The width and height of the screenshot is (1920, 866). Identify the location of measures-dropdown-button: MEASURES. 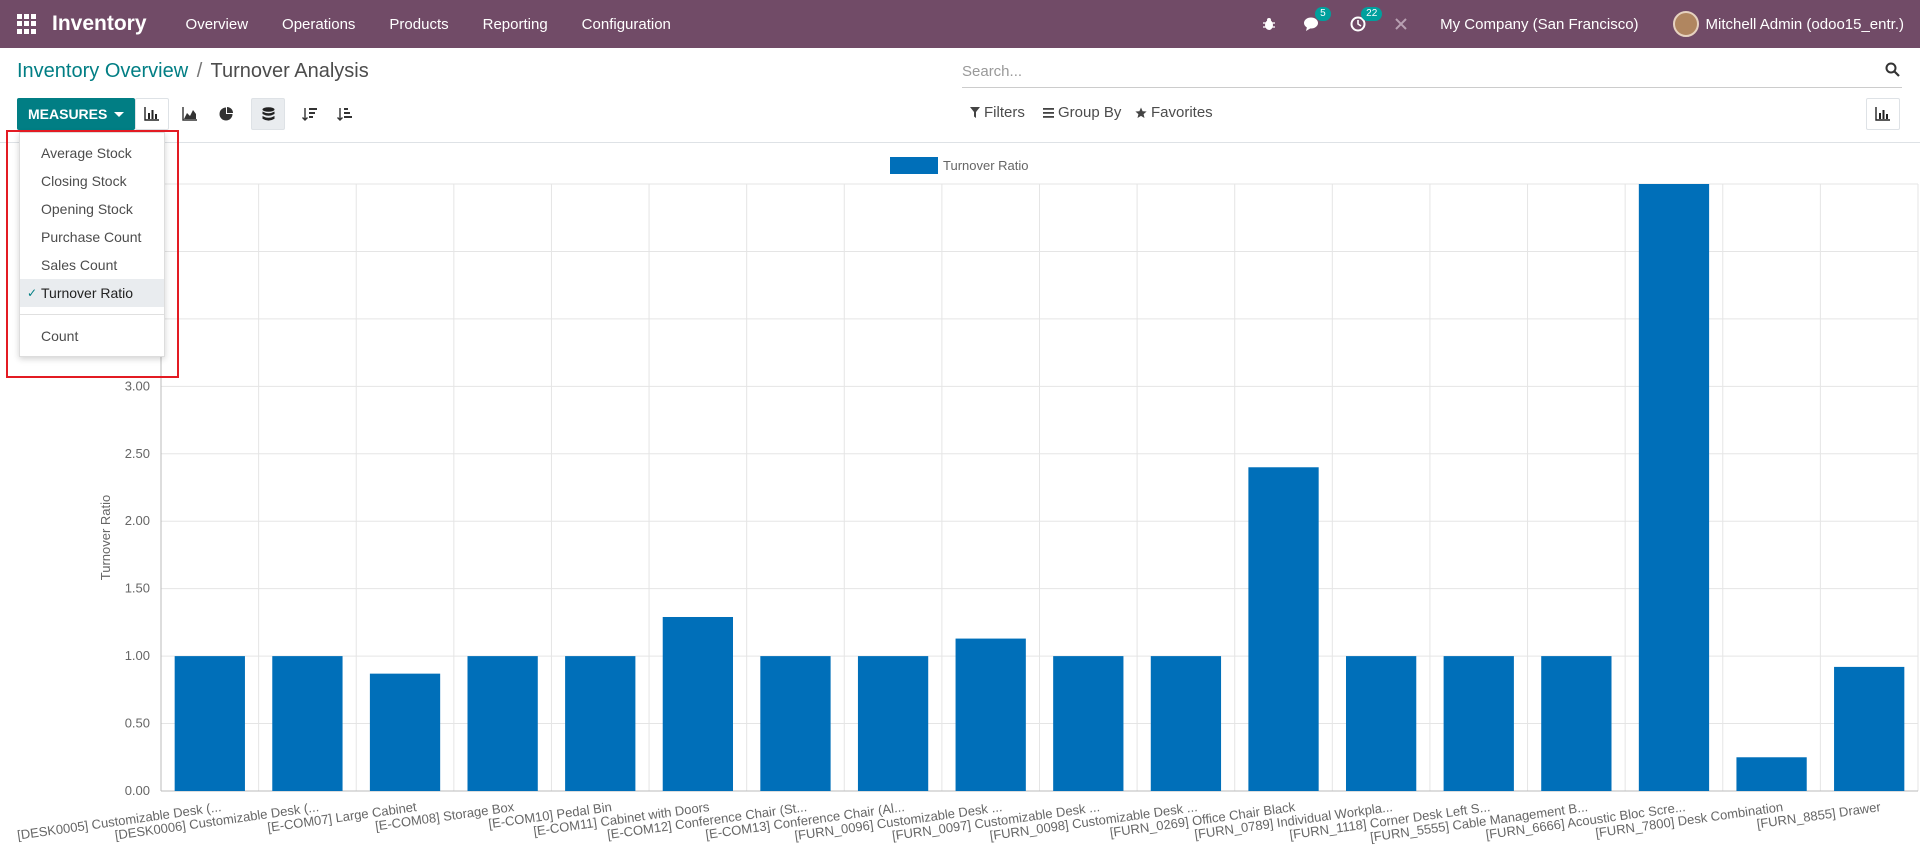
(76, 114).